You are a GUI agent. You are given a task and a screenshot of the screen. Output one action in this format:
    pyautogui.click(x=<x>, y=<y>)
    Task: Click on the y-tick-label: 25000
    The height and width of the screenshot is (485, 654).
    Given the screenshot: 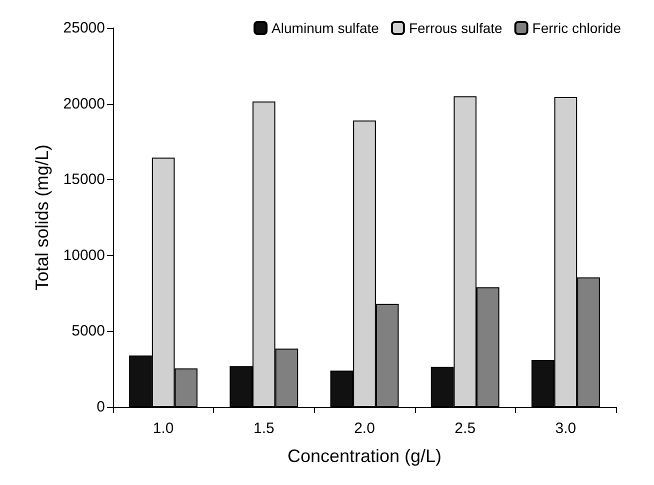 What is the action you would take?
    pyautogui.click(x=84, y=28)
    